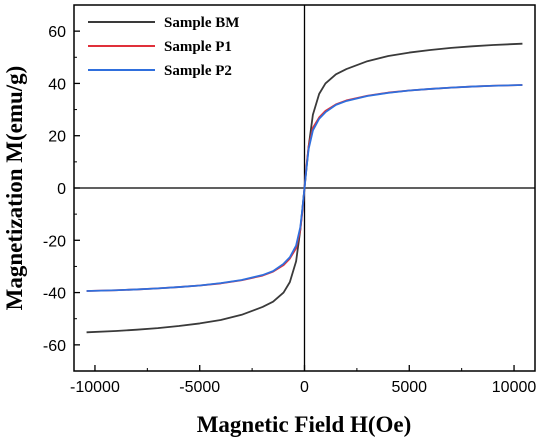  Describe the element at coordinates (57, 84) in the screenshot. I see `y-tick-label: 40` at that location.